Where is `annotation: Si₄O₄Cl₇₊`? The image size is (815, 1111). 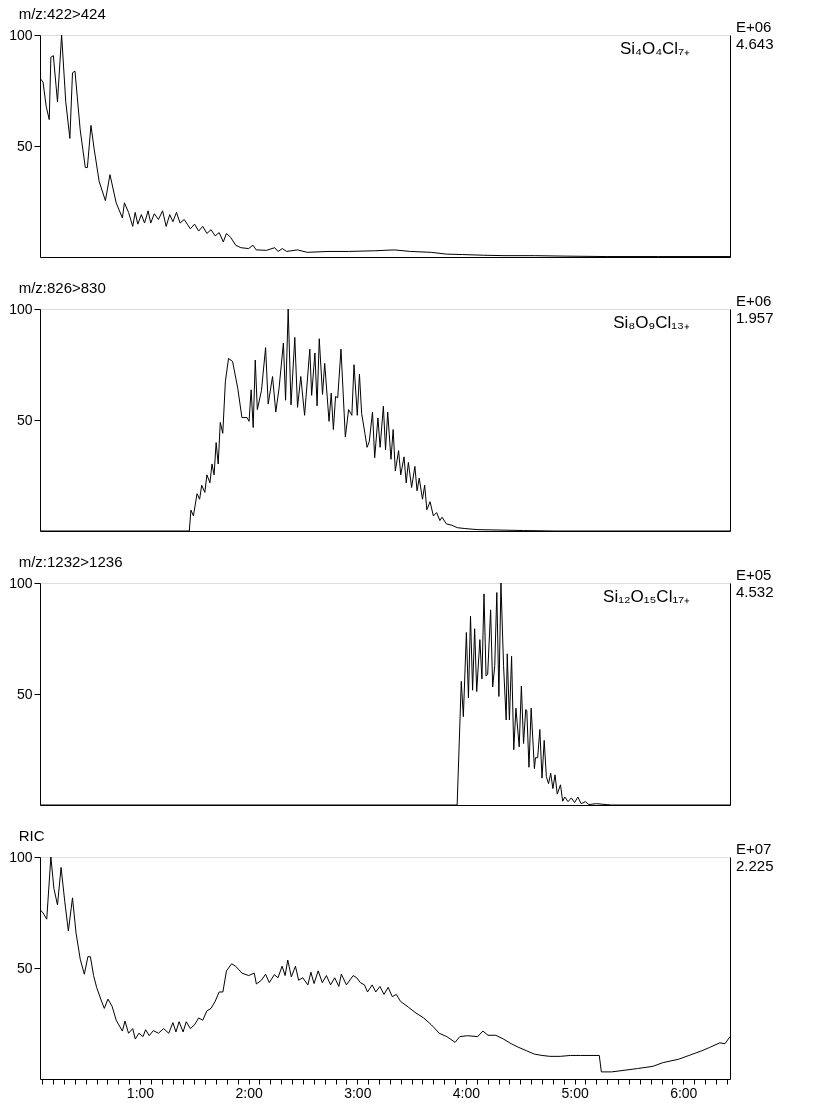 annotation: Si₄O₄Cl₇₊ is located at coordinates (654, 48).